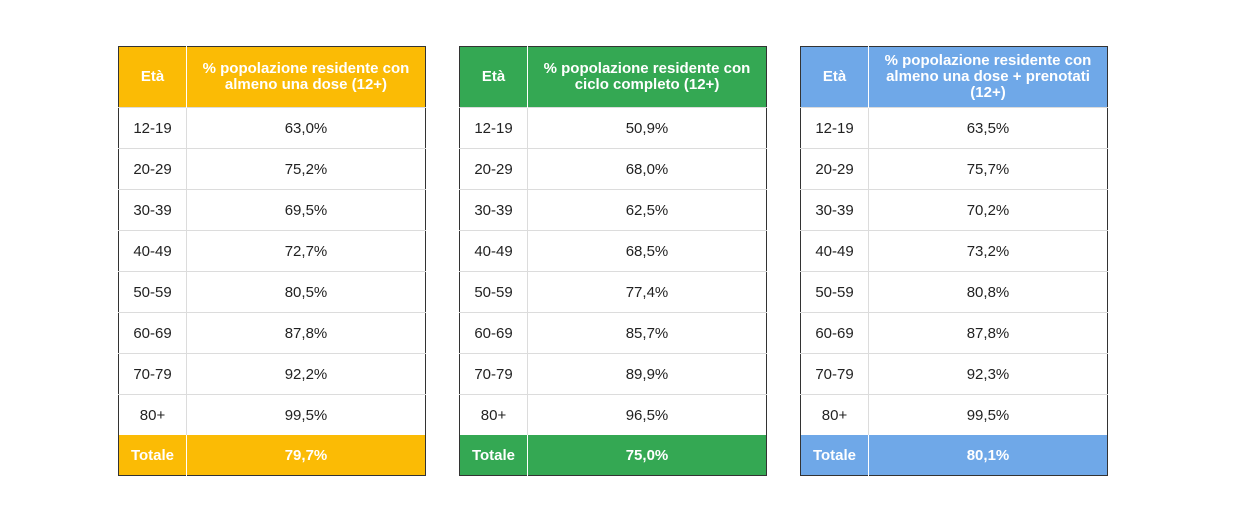  I want to click on total-row: Totale 79,7%, so click(272, 455).